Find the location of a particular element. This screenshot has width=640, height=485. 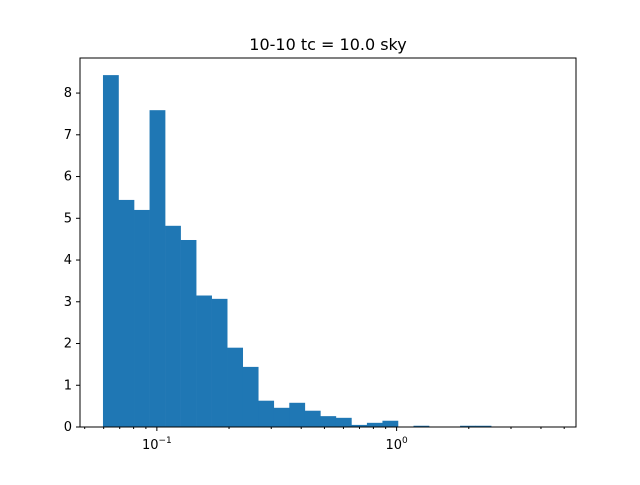

y-tick-label: 1 is located at coordinates (68, 385).